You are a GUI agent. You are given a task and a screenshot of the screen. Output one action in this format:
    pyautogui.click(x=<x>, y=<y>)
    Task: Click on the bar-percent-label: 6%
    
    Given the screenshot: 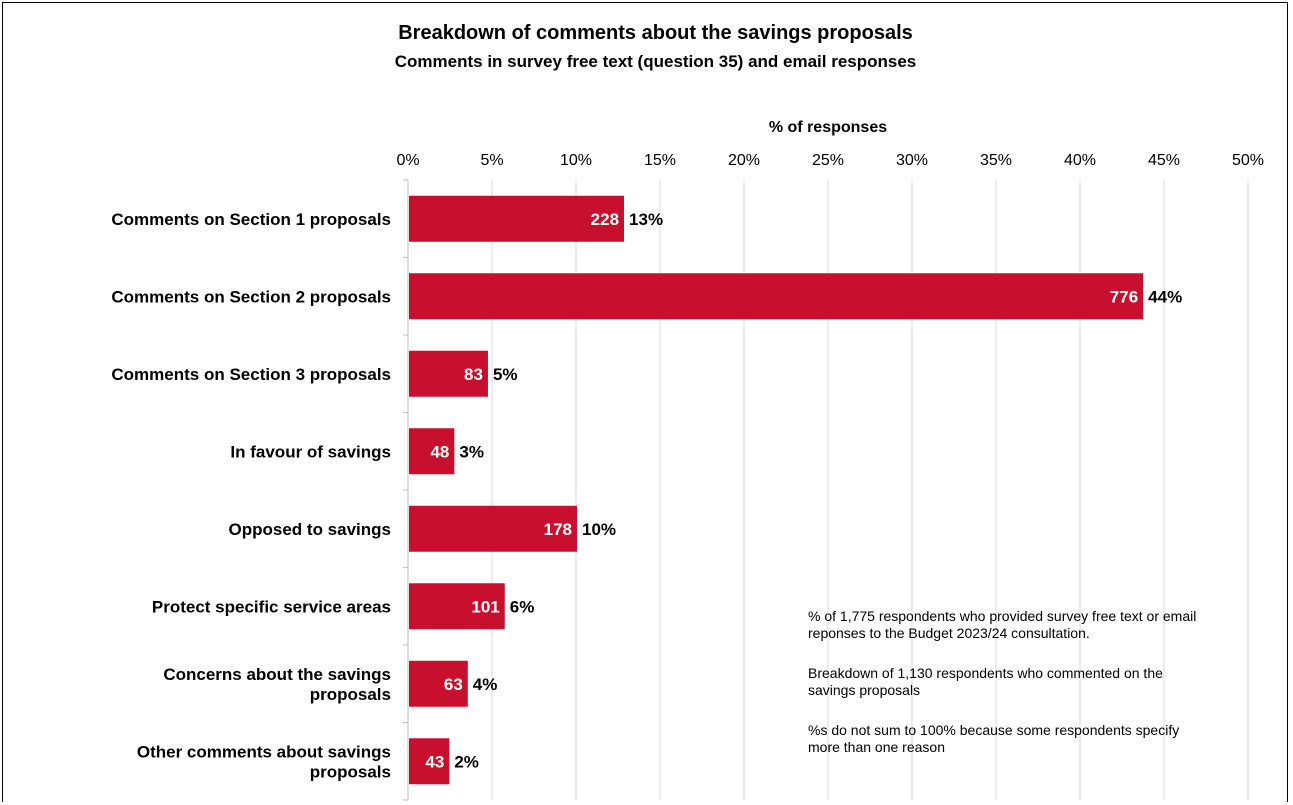 What is the action you would take?
    pyautogui.click(x=522, y=606)
    